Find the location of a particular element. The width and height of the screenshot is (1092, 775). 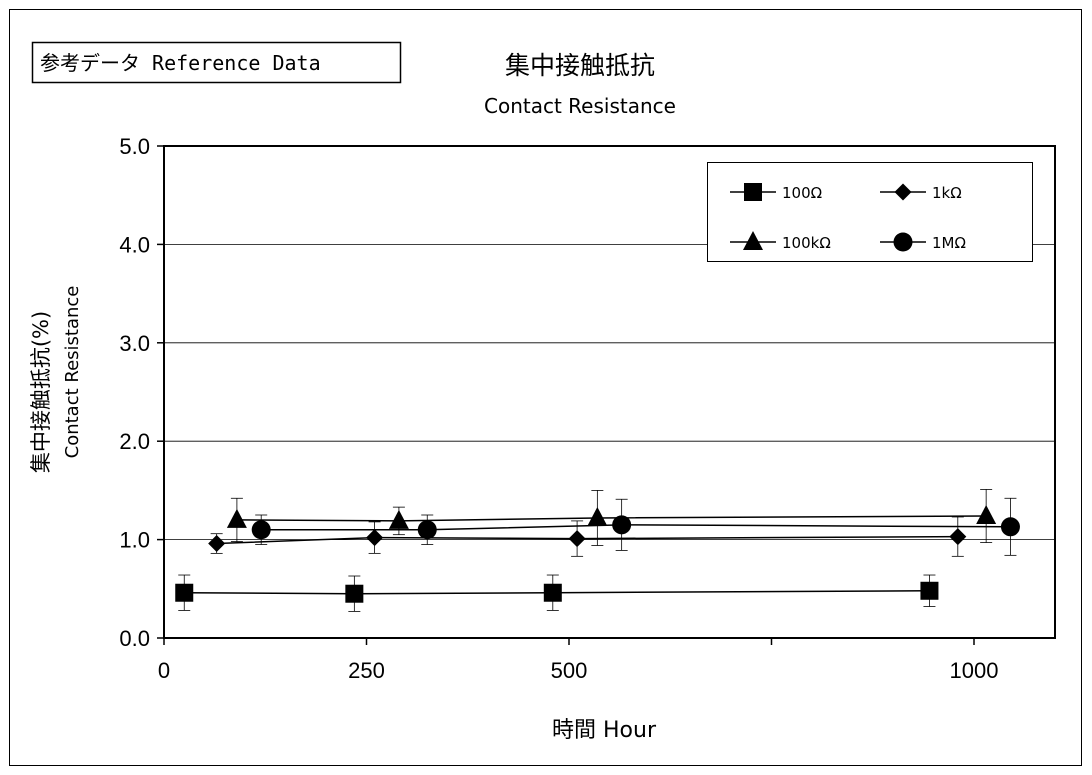

y-tick-label: 4.0 is located at coordinates (134, 244).